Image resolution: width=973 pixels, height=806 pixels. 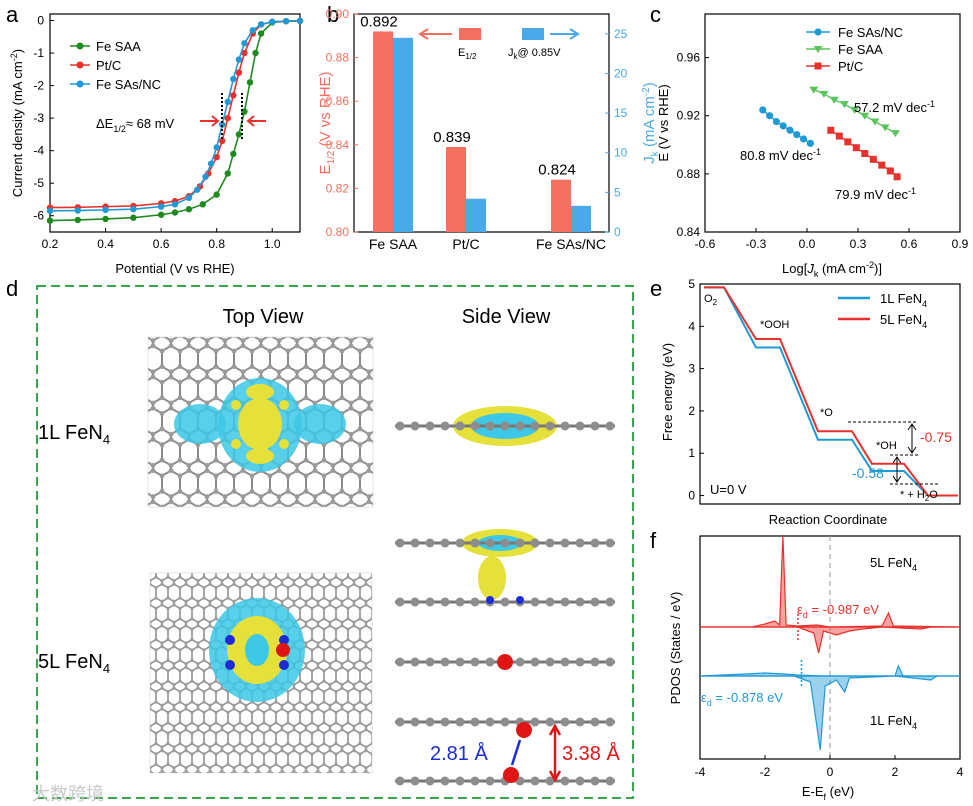 What do you see at coordinates (511, 775) in the screenshot?
I see `fe-atom-bottom` at bounding box center [511, 775].